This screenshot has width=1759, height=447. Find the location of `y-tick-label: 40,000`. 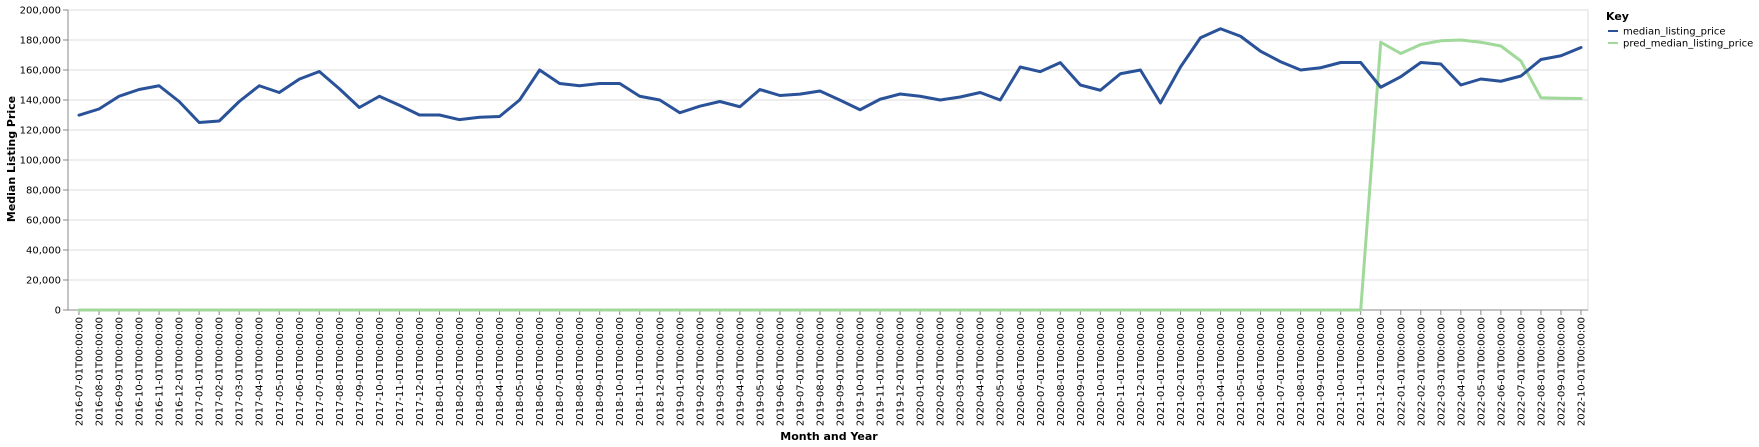

y-tick-label: 40,000 is located at coordinates (43, 251).